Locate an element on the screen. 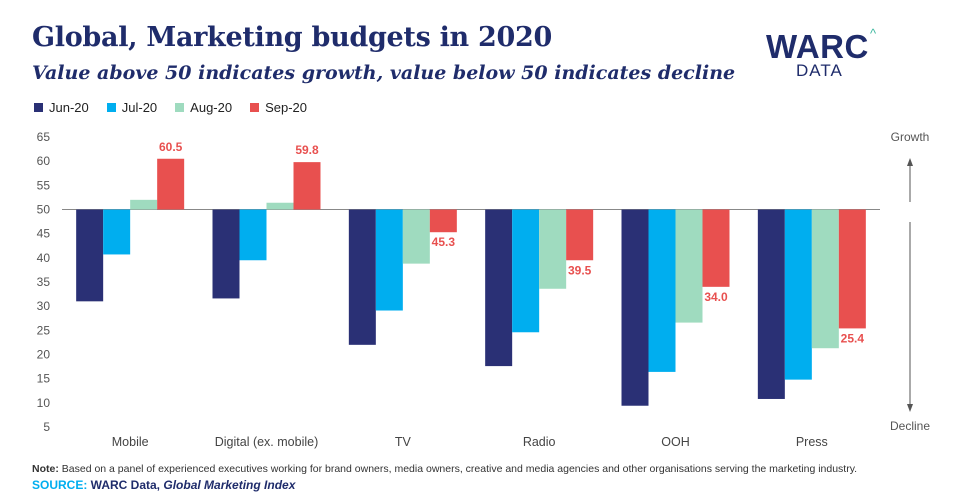 This screenshot has height=498, width=963. y-tick-label: 65 is located at coordinates (44, 137).